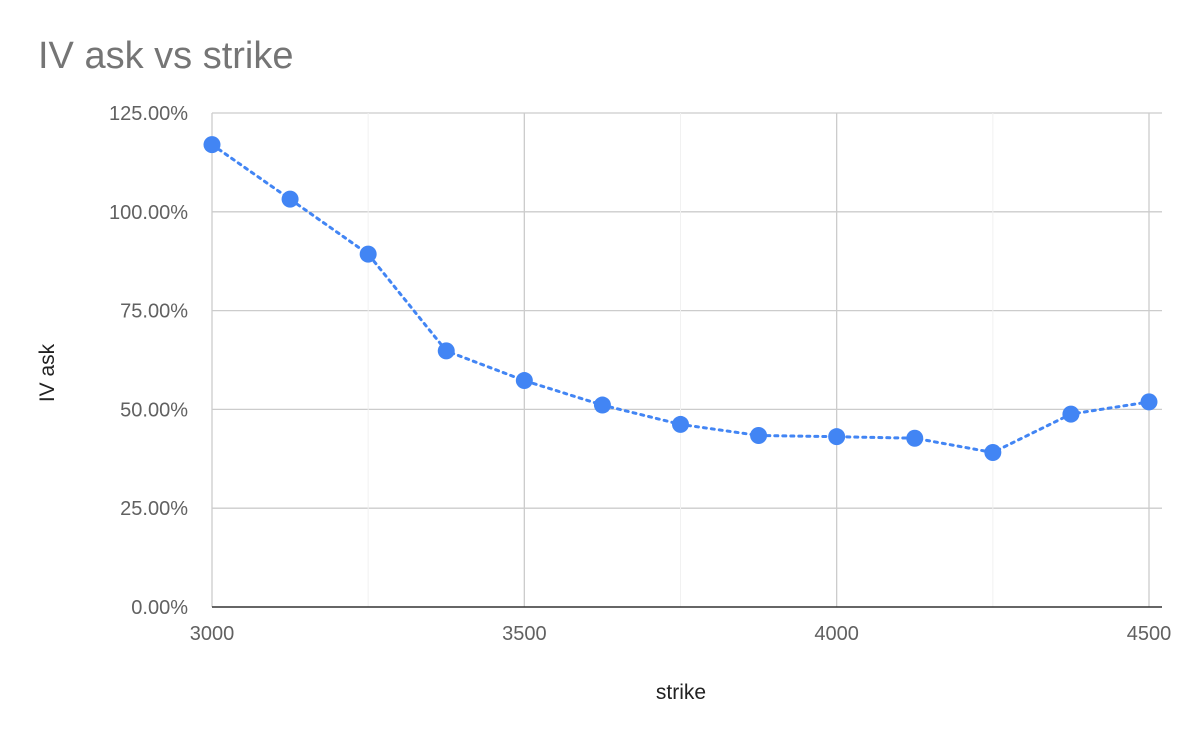 The width and height of the screenshot is (1200, 747). What do you see at coordinates (148, 114) in the screenshot?
I see `y-tick-label: 125.00%` at bounding box center [148, 114].